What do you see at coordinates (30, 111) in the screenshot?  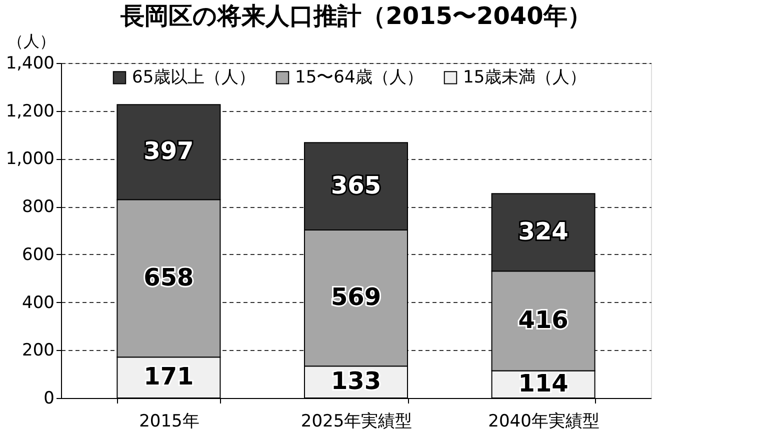 I see `y-tick-label: 1,200` at bounding box center [30, 111].